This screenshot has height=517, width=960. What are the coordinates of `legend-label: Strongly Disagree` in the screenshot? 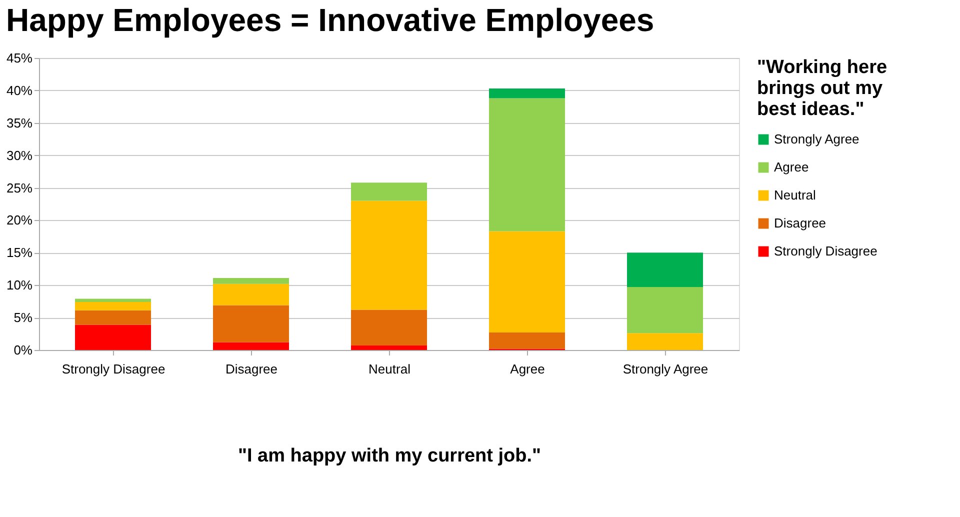 It's located at (826, 251).